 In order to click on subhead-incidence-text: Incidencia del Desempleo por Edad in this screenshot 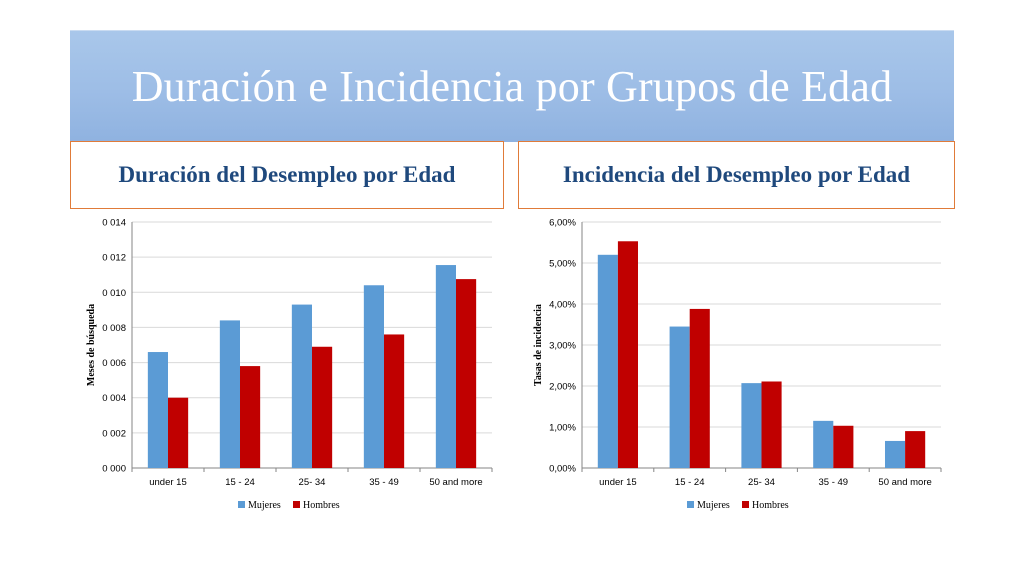, I will do `click(736, 174)`.